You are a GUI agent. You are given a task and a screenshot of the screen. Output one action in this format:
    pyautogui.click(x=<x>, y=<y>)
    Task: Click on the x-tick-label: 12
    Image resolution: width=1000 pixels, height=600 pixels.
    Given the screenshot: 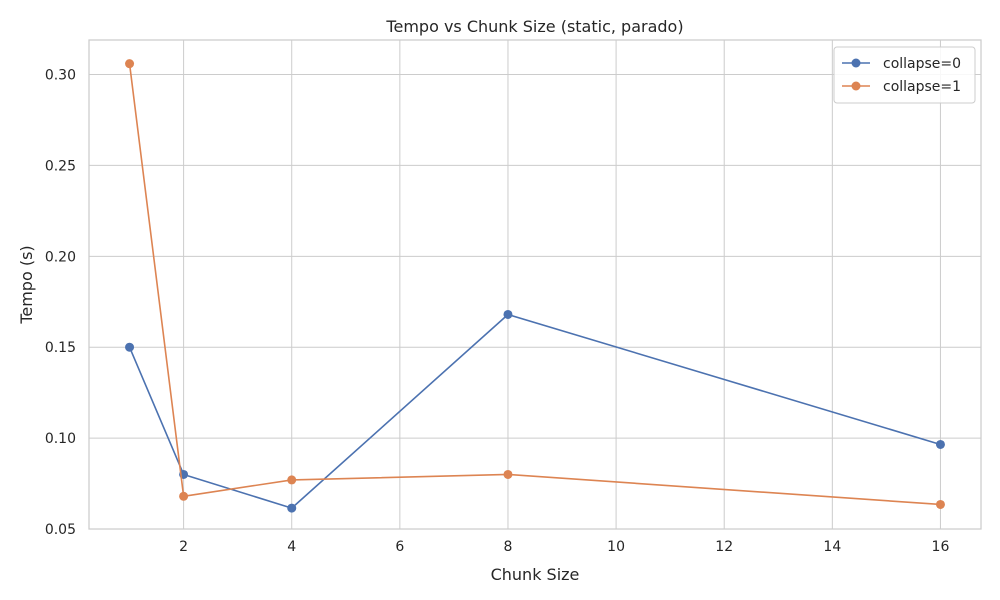 What is the action you would take?
    pyautogui.click(x=724, y=547)
    